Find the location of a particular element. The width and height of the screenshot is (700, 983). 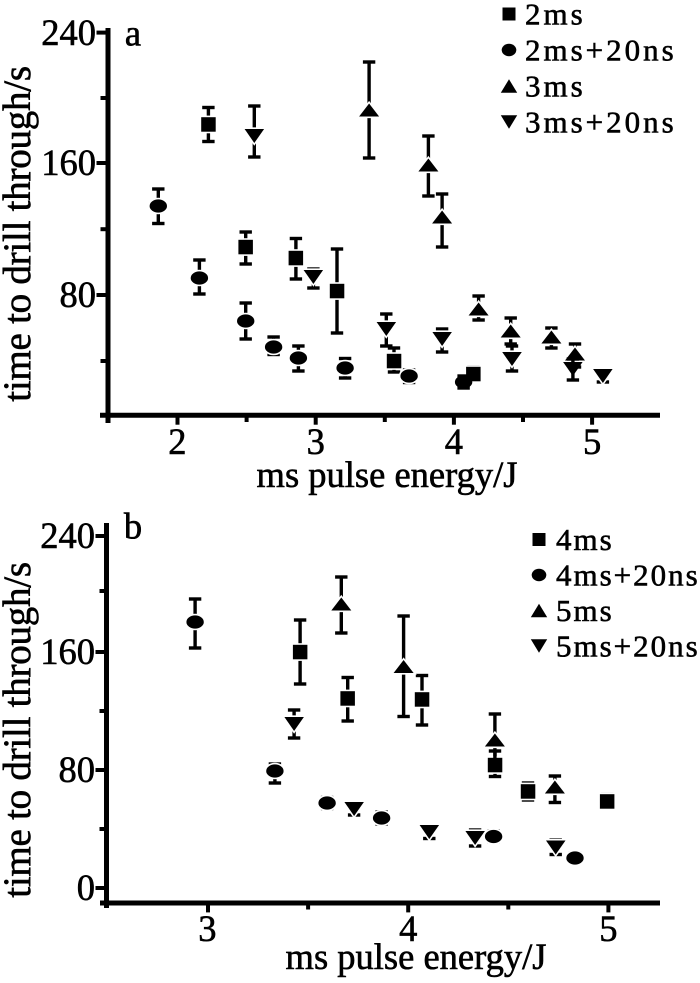

svg-text: 5ms+20ns is located at coordinates (628, 646).